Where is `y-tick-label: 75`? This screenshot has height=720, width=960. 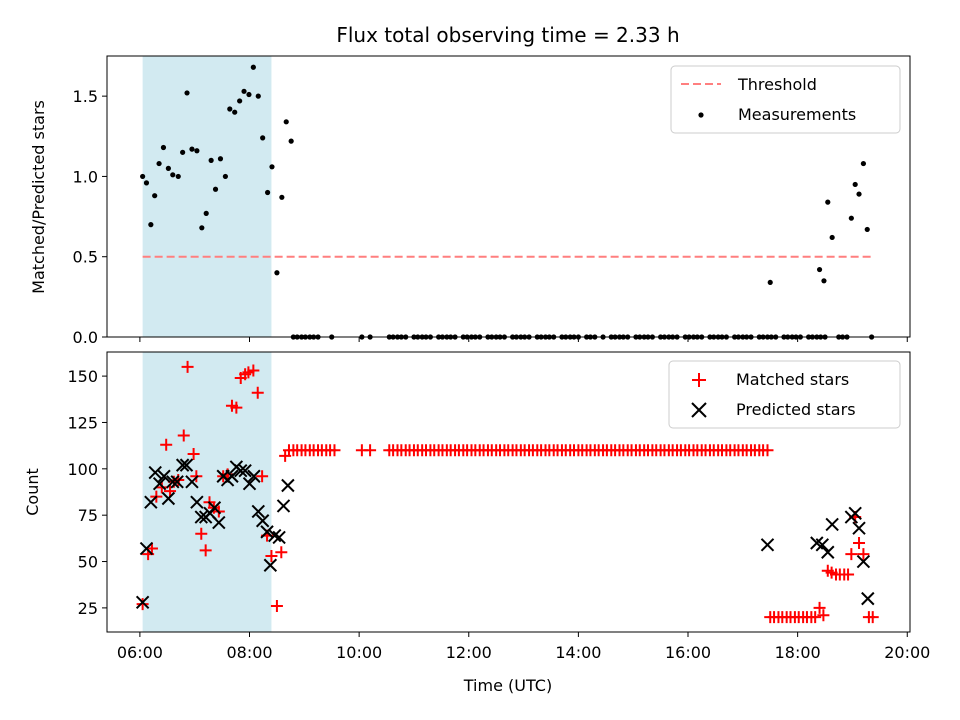 y-tick-label: 75 is located at coordinates (88, 515).